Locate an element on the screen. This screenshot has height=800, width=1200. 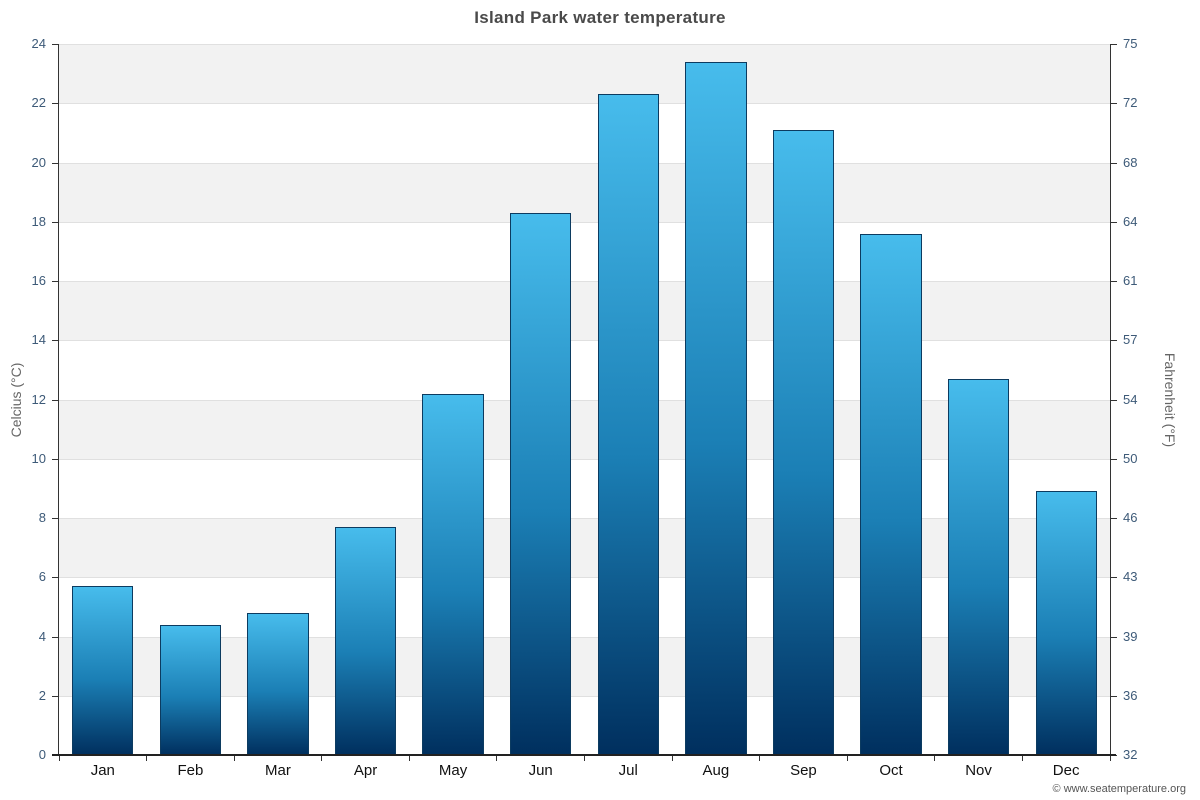
x-axis-label-oct: Oct is located at coordinates (891, 770).